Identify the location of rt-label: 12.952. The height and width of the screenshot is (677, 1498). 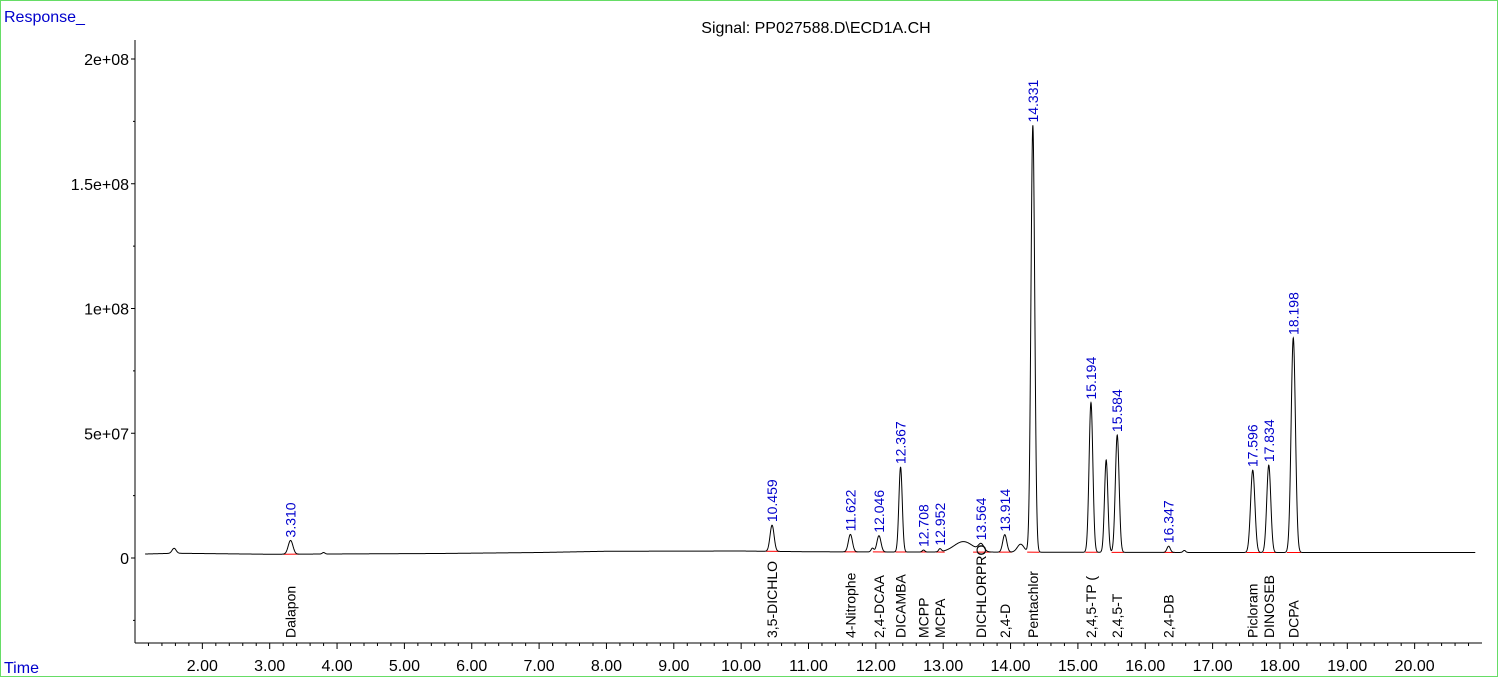
(940, 524).